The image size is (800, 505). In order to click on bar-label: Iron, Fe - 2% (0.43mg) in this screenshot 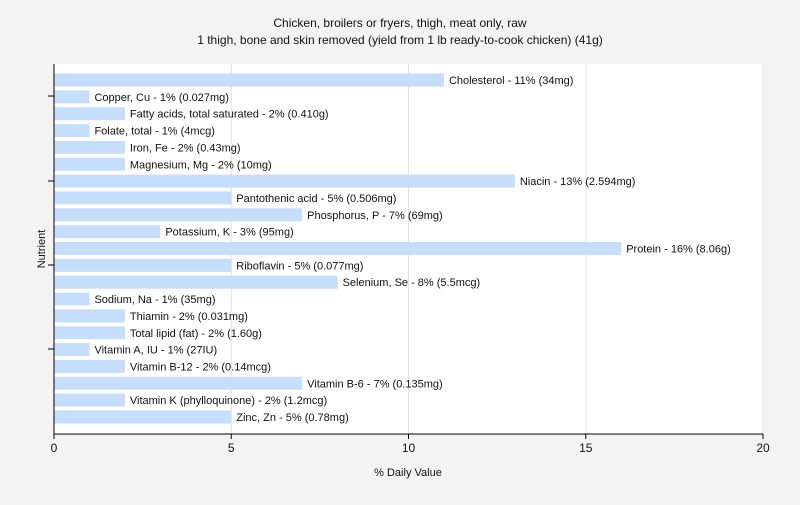, I will do `click(185, 148)`.